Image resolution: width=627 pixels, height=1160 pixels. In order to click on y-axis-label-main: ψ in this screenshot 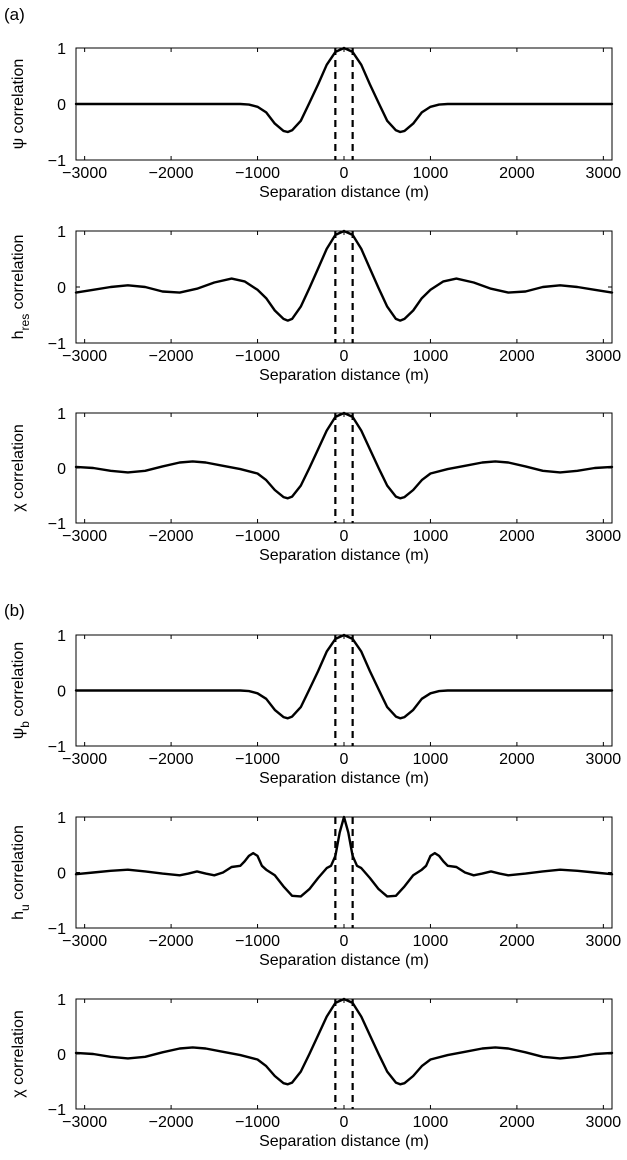, I will do `click(18, 733)`.